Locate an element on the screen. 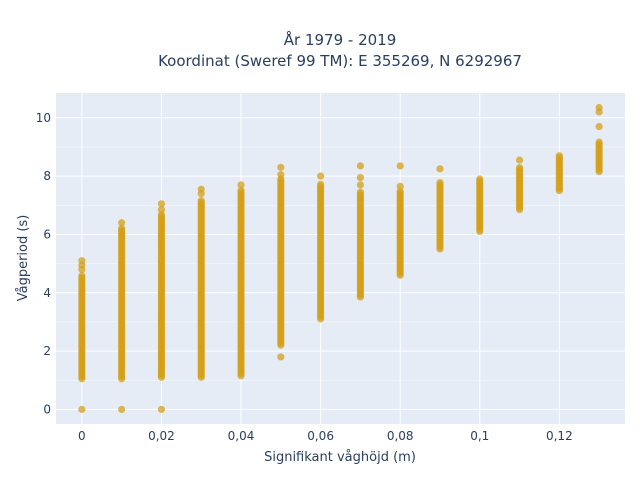 Image resolution: width=640 pixels, height=480 pixels. x-axis-title: Signifikant våghöjd (m) is located at coordinates (340, 457).